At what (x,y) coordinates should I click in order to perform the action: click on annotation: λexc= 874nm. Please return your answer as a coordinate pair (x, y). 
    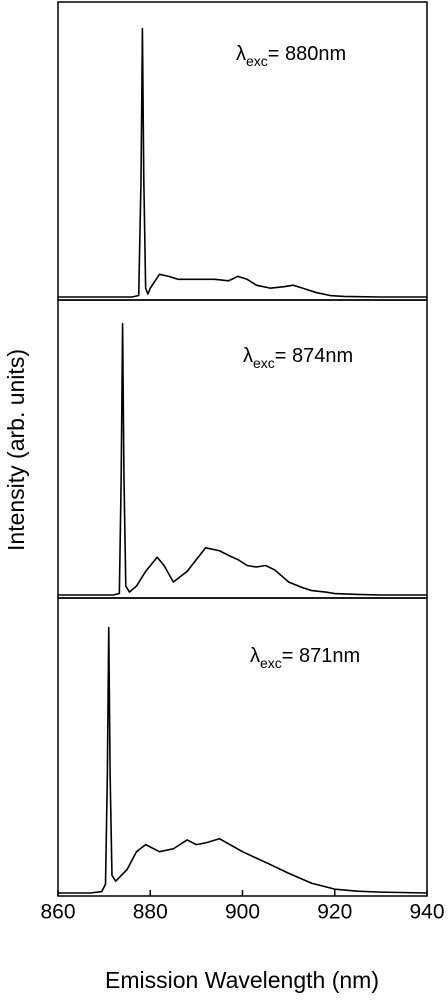
    Looking at the image, I should click on (298, 357).